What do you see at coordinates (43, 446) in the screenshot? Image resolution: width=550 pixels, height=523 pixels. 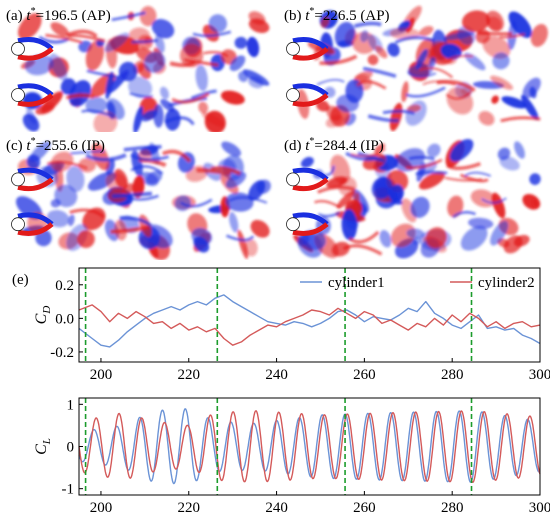 I see `y-axis-label: CL` at bounding box center [43, 446].